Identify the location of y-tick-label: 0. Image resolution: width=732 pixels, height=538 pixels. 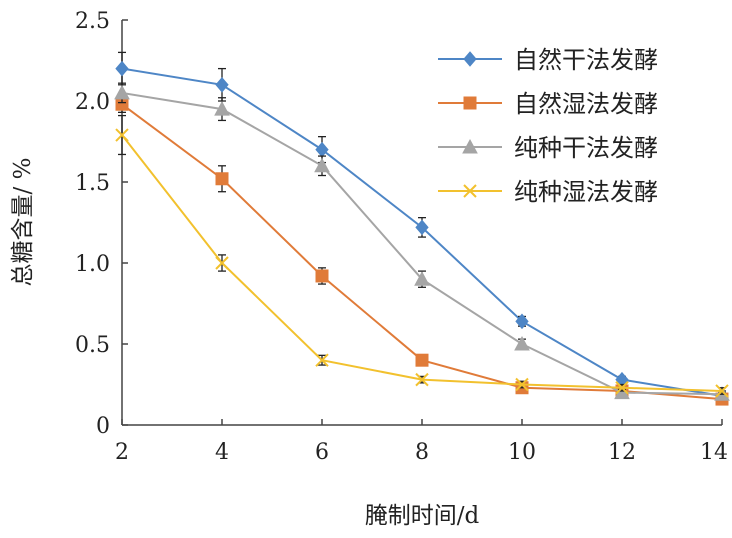
(103, 426).